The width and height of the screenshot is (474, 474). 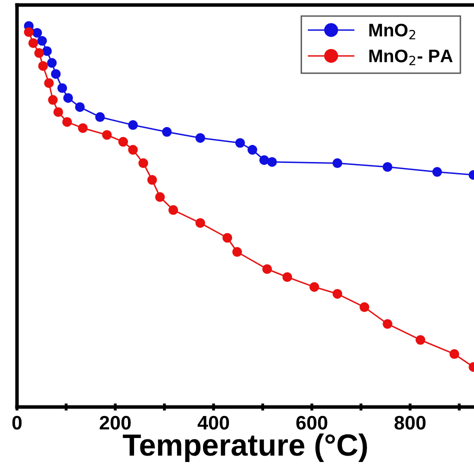 What do you see at coordinates (244, 447) in the screenshot?
I see `x-axis-title: Temperature (°C)` at bounding box center [244, 447].